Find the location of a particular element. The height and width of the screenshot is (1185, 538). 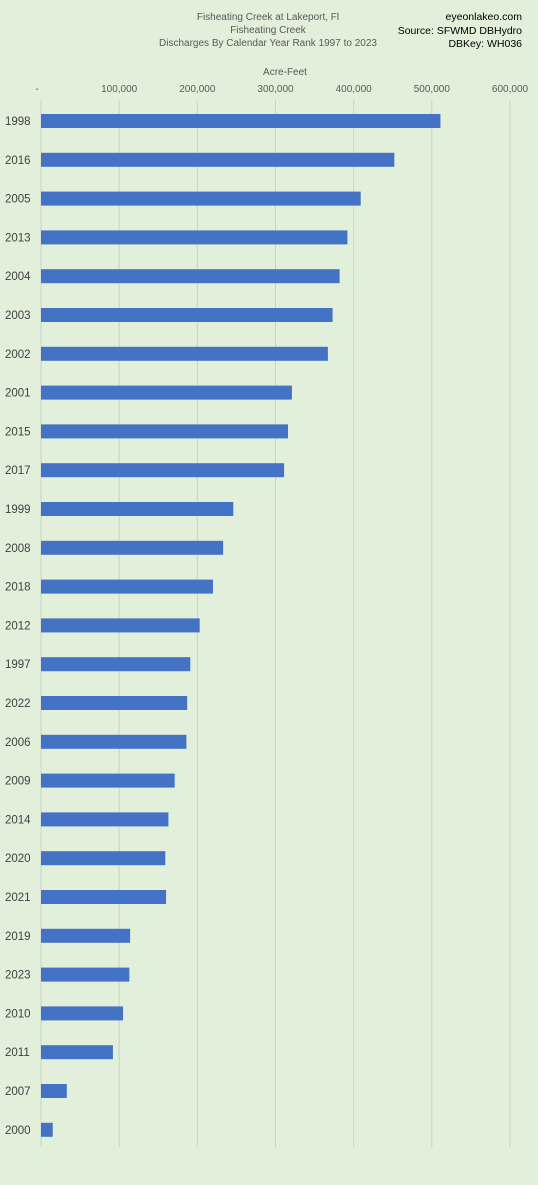

category-label: 2021 is located at coordinates (18, 898).